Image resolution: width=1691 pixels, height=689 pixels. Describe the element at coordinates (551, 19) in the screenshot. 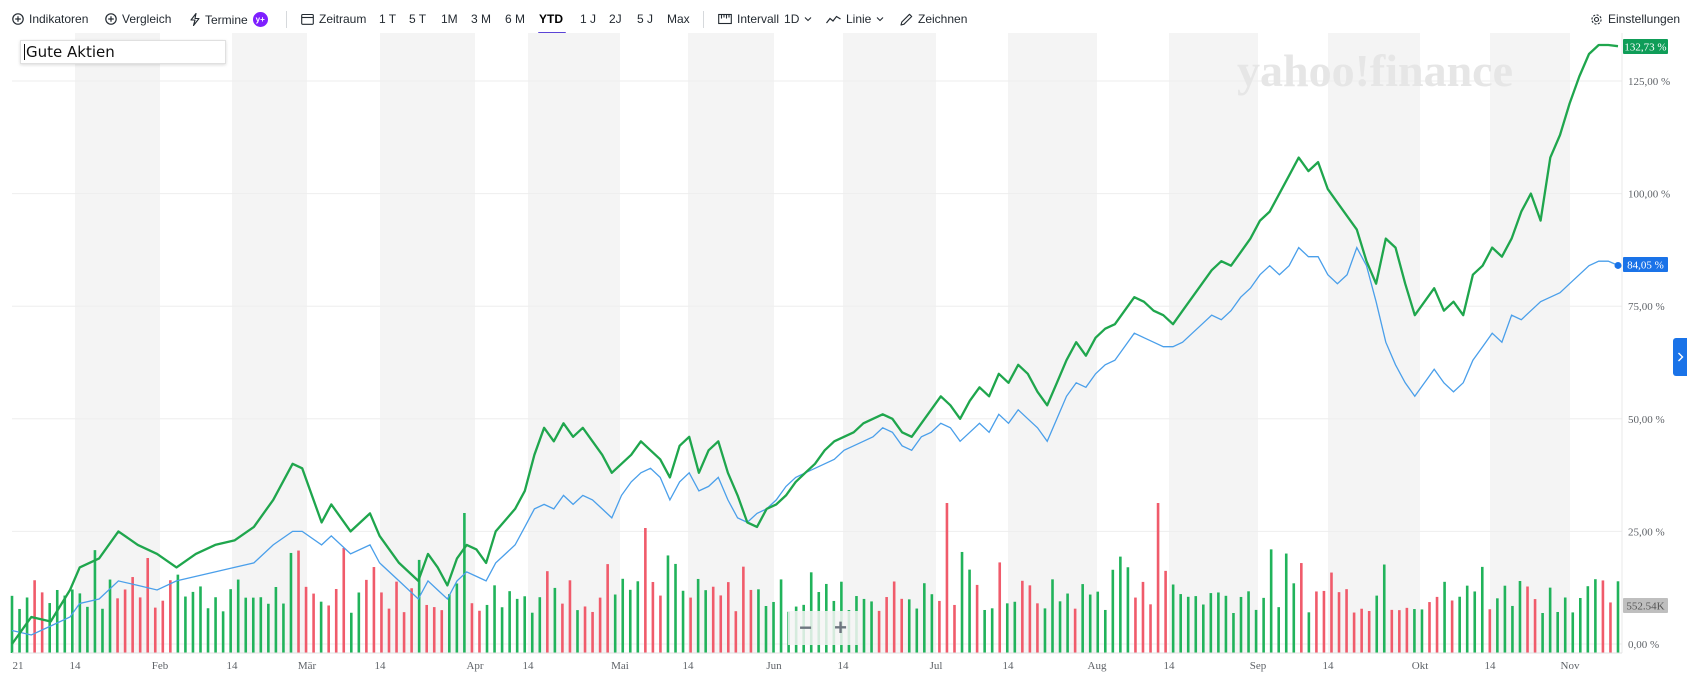

I see `range-ytd: YTD` at that location.